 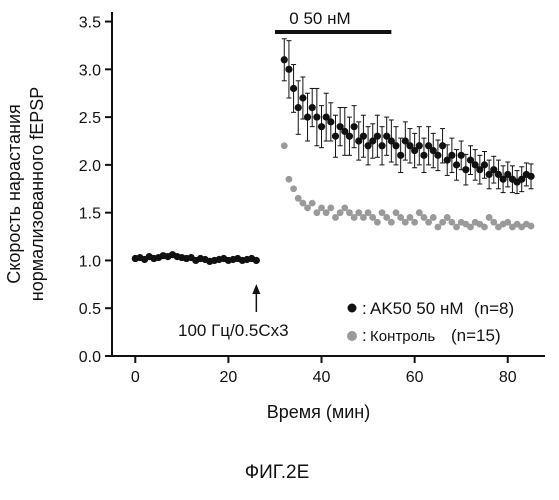 I want to click on x-tick-label: 20, so click(x=228, y=377).